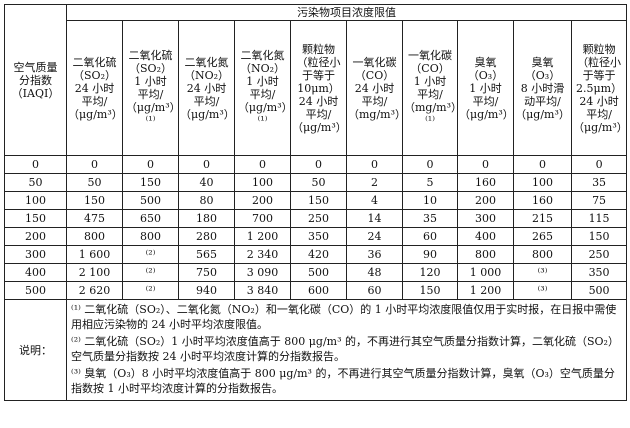  What do you see at coordinates (374, 218) in the screenshot?
I see `limit-value-cell: 14` at bounding box center [374, 218].